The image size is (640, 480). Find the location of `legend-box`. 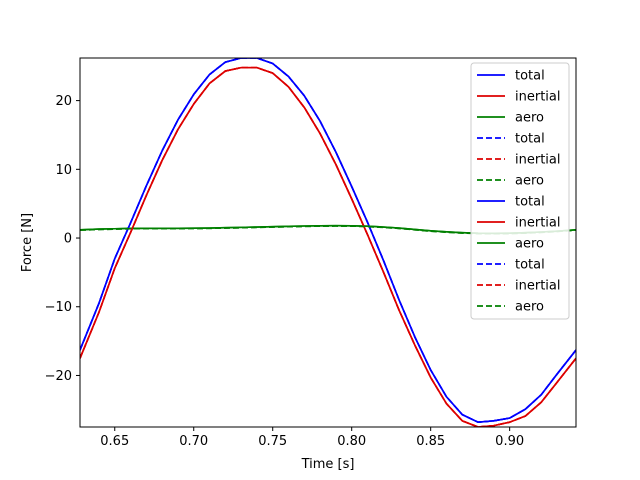

legend-box is located at coordinates (520, 191).